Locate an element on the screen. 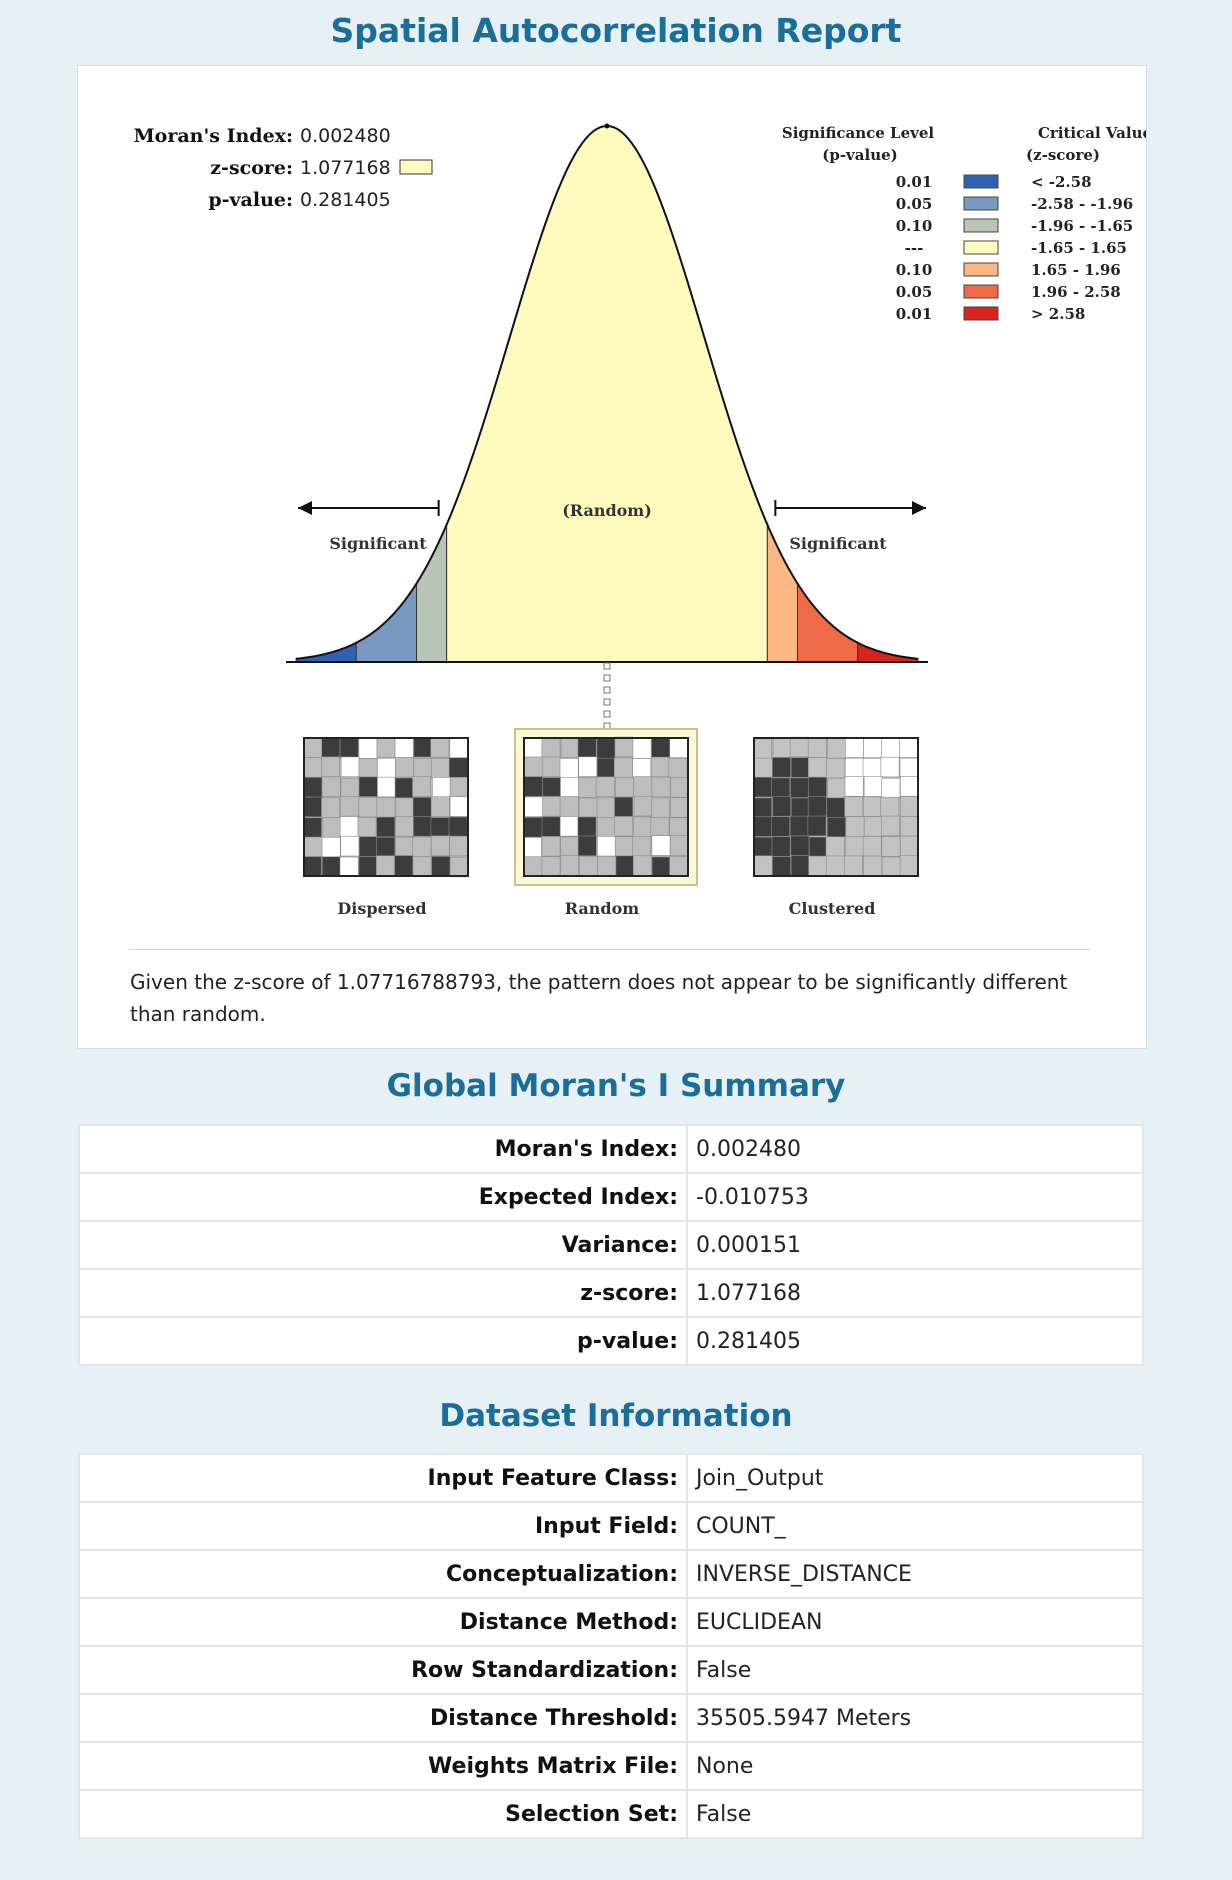 The height and width of the screenshot is (1880, 1232). annotation-right: Significant is located at coordinates (838, 543).